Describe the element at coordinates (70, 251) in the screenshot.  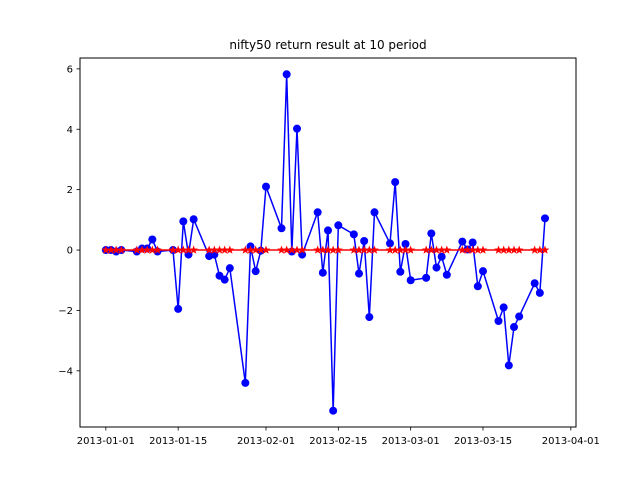
I see `y-tick-label-2: 0` at that location.